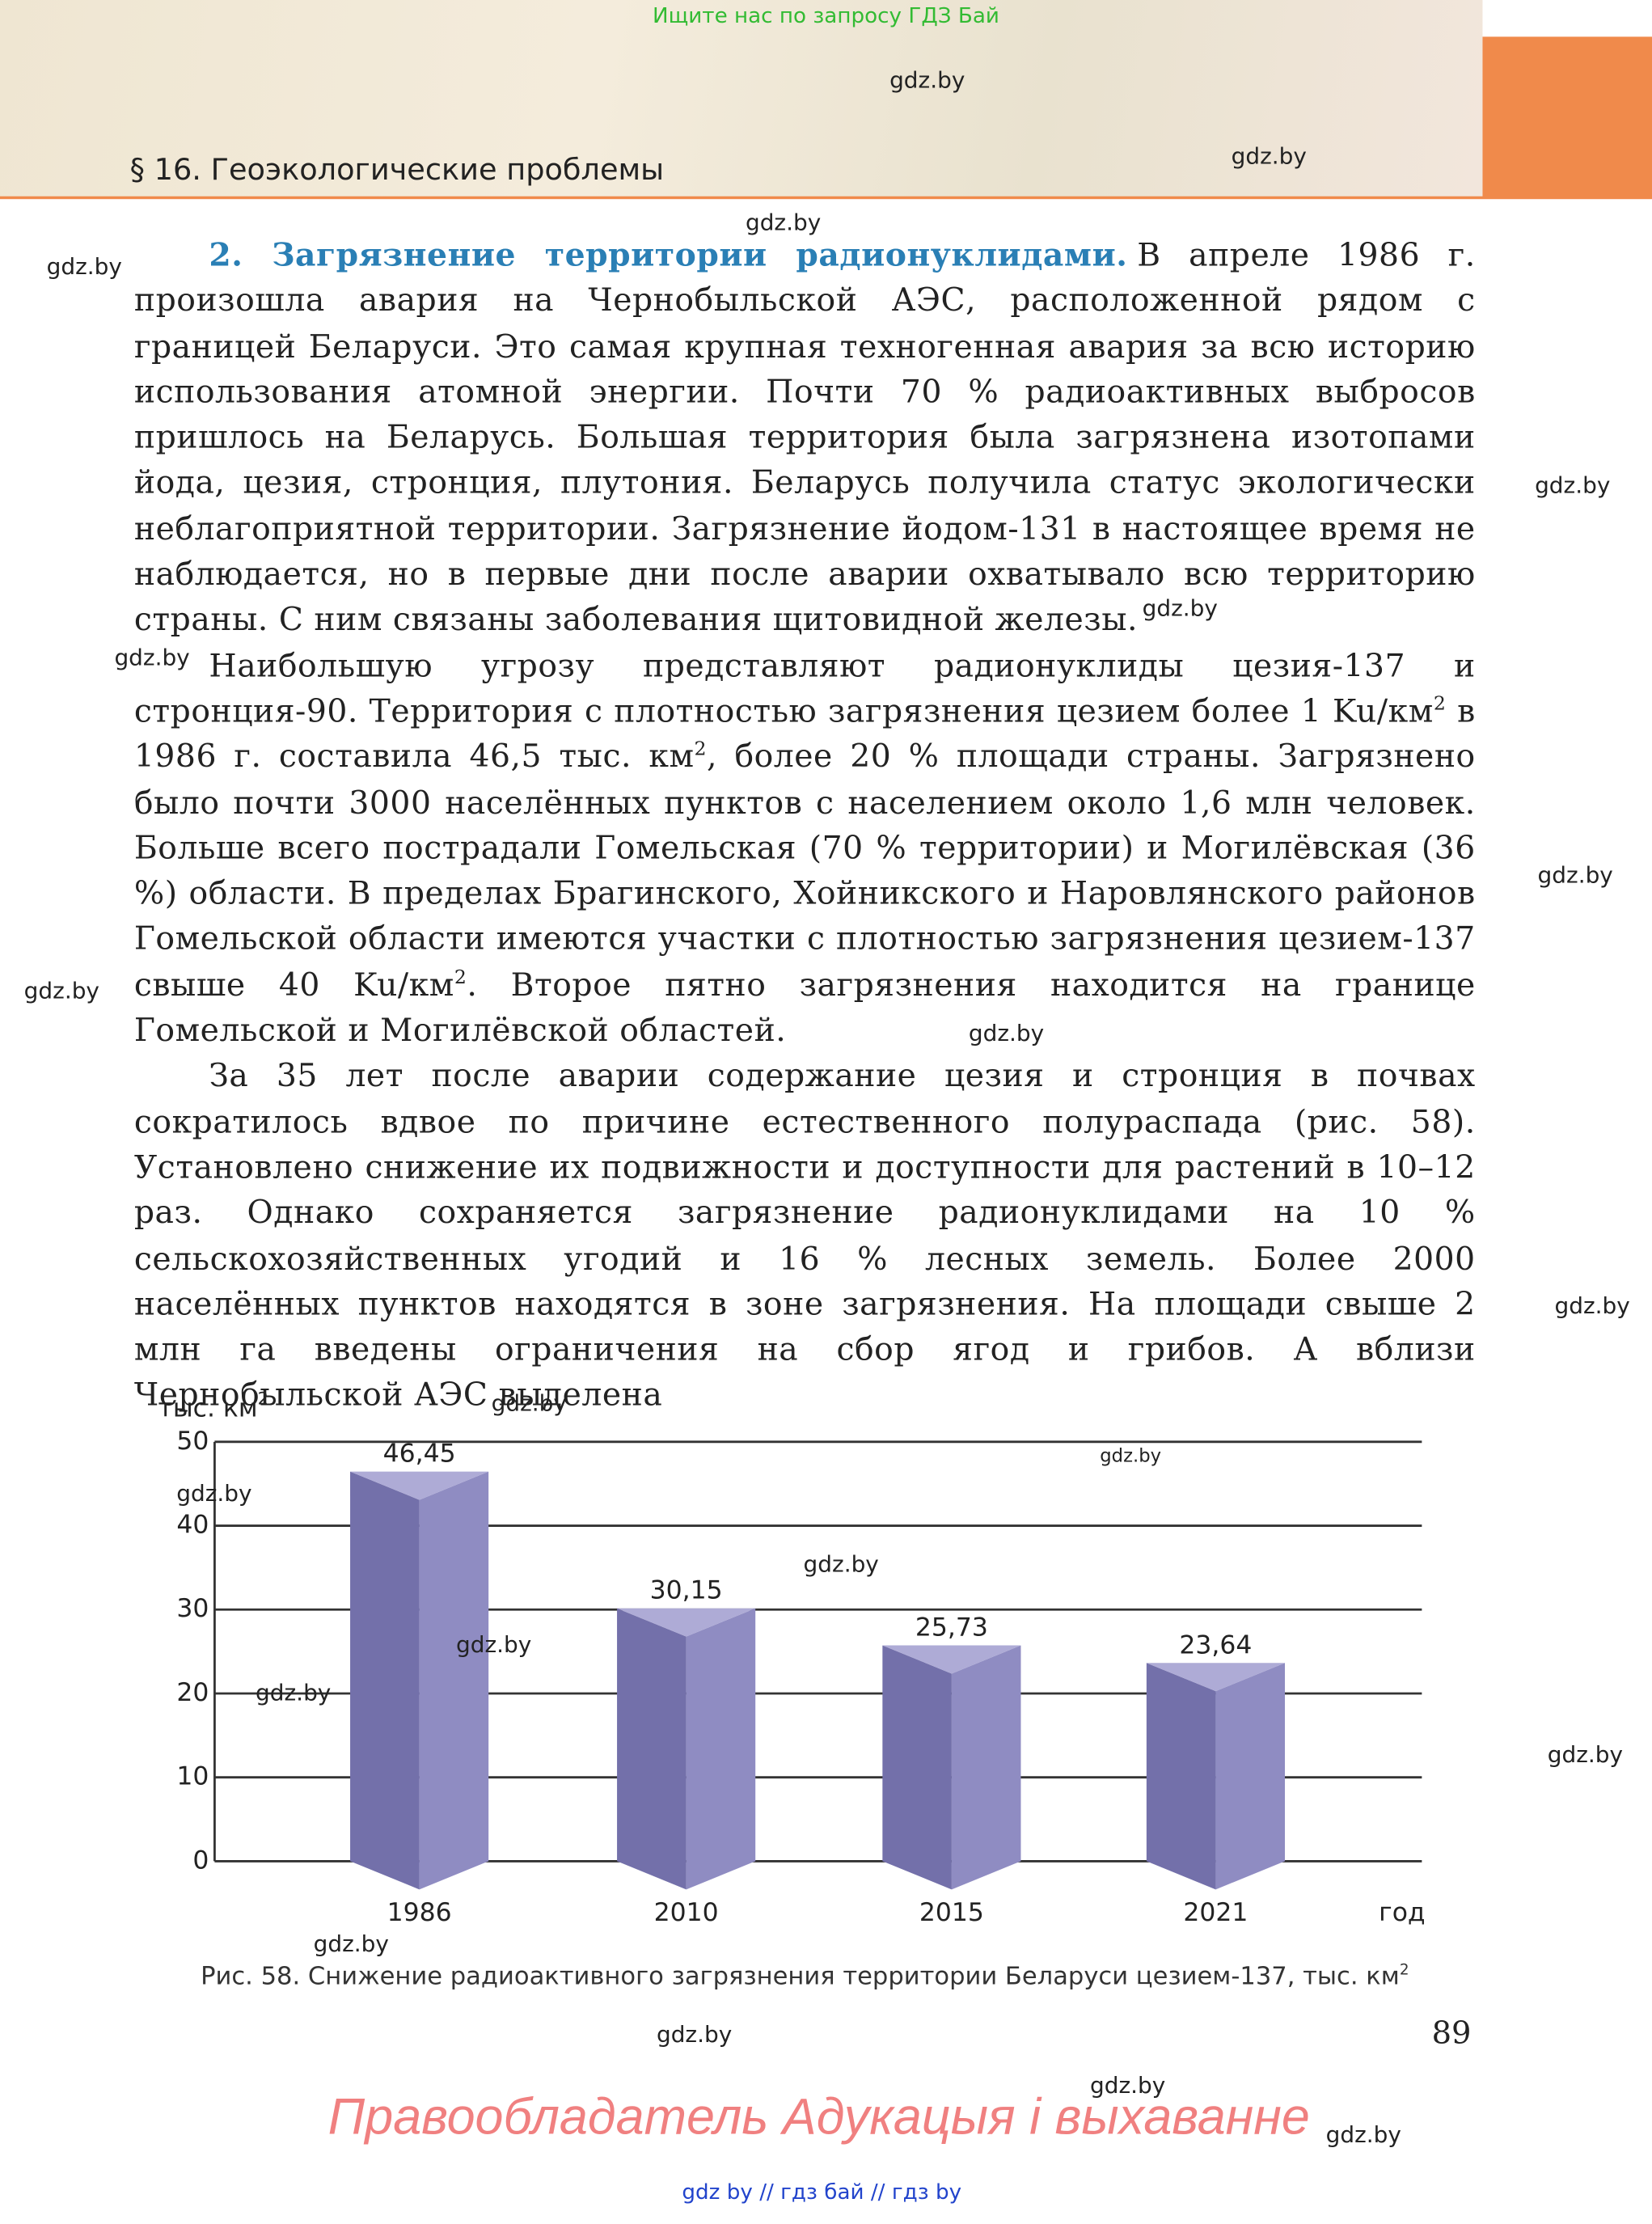  I want to click on y-tick-label: 40, so click(192, 1525).